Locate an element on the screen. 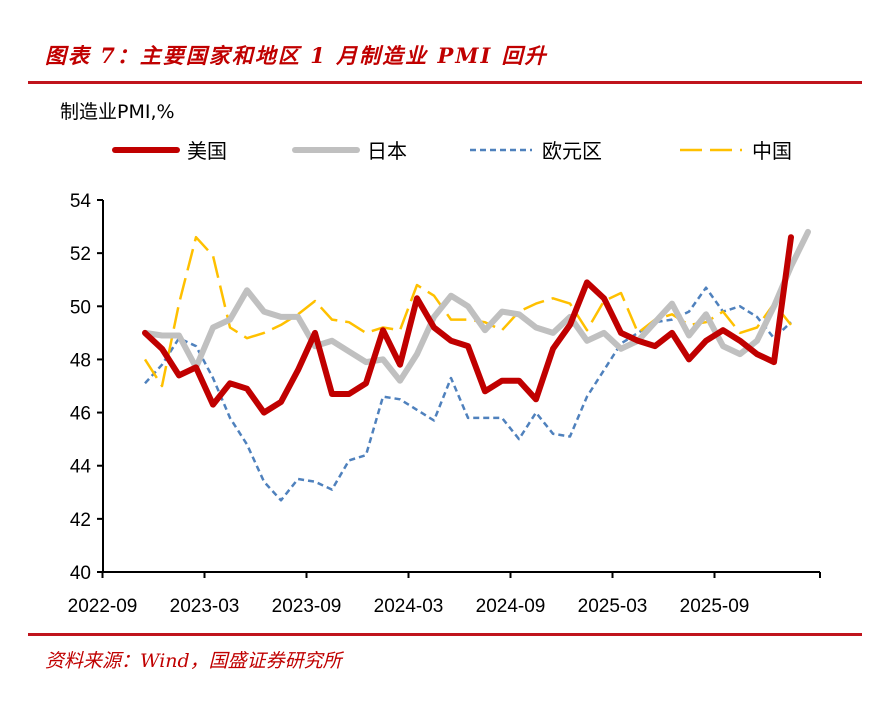 Image resolution: width=892 pixels, height=706 pixels. y-tick-label: 54 is located at coordinates (81, 201).